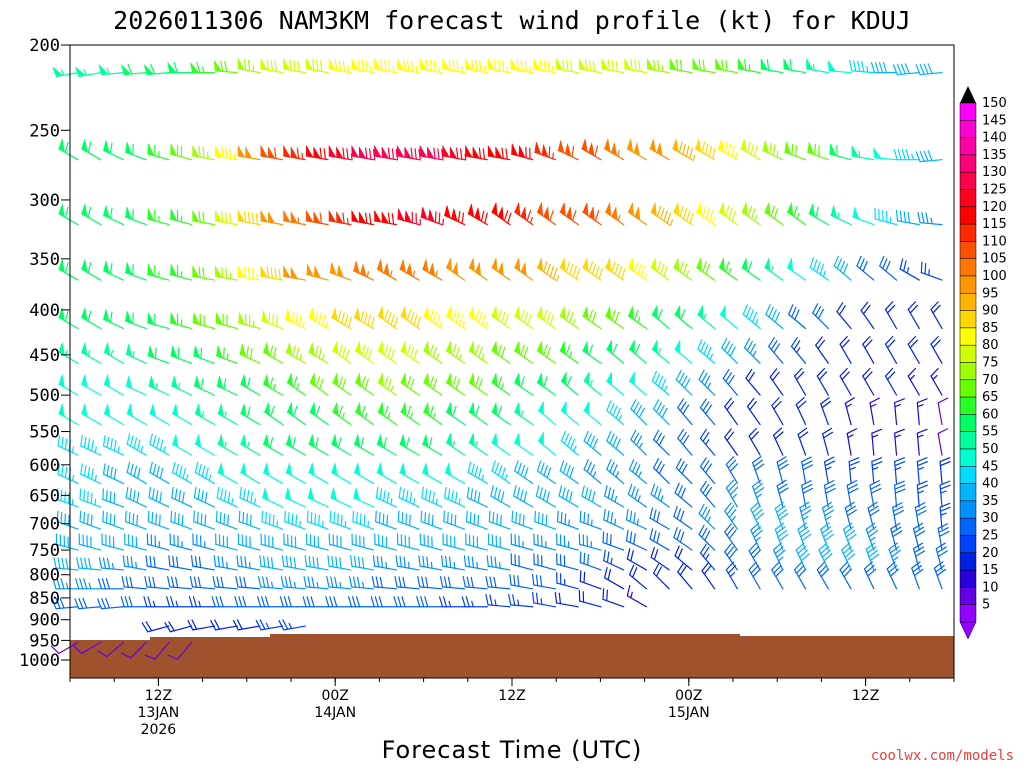 The height and width of the screenshot is (768, 1024). What do you see at coordinates (990, 587) in the screenshot?
I see `colorbar-label: 10` at bounding box center [990, 587].